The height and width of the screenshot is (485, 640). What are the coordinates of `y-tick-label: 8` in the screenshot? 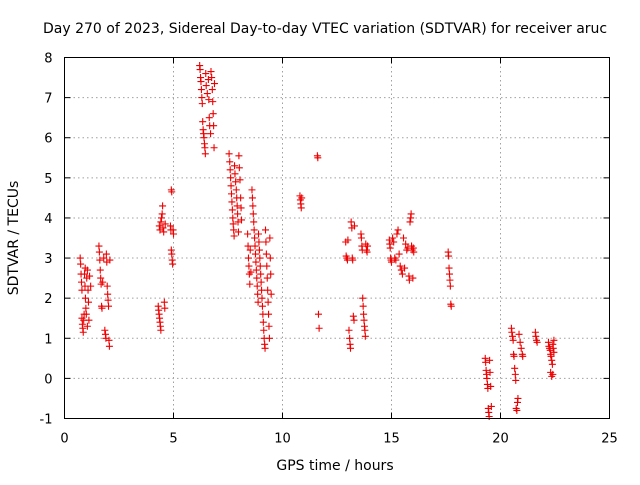 It's located at (48, 59).